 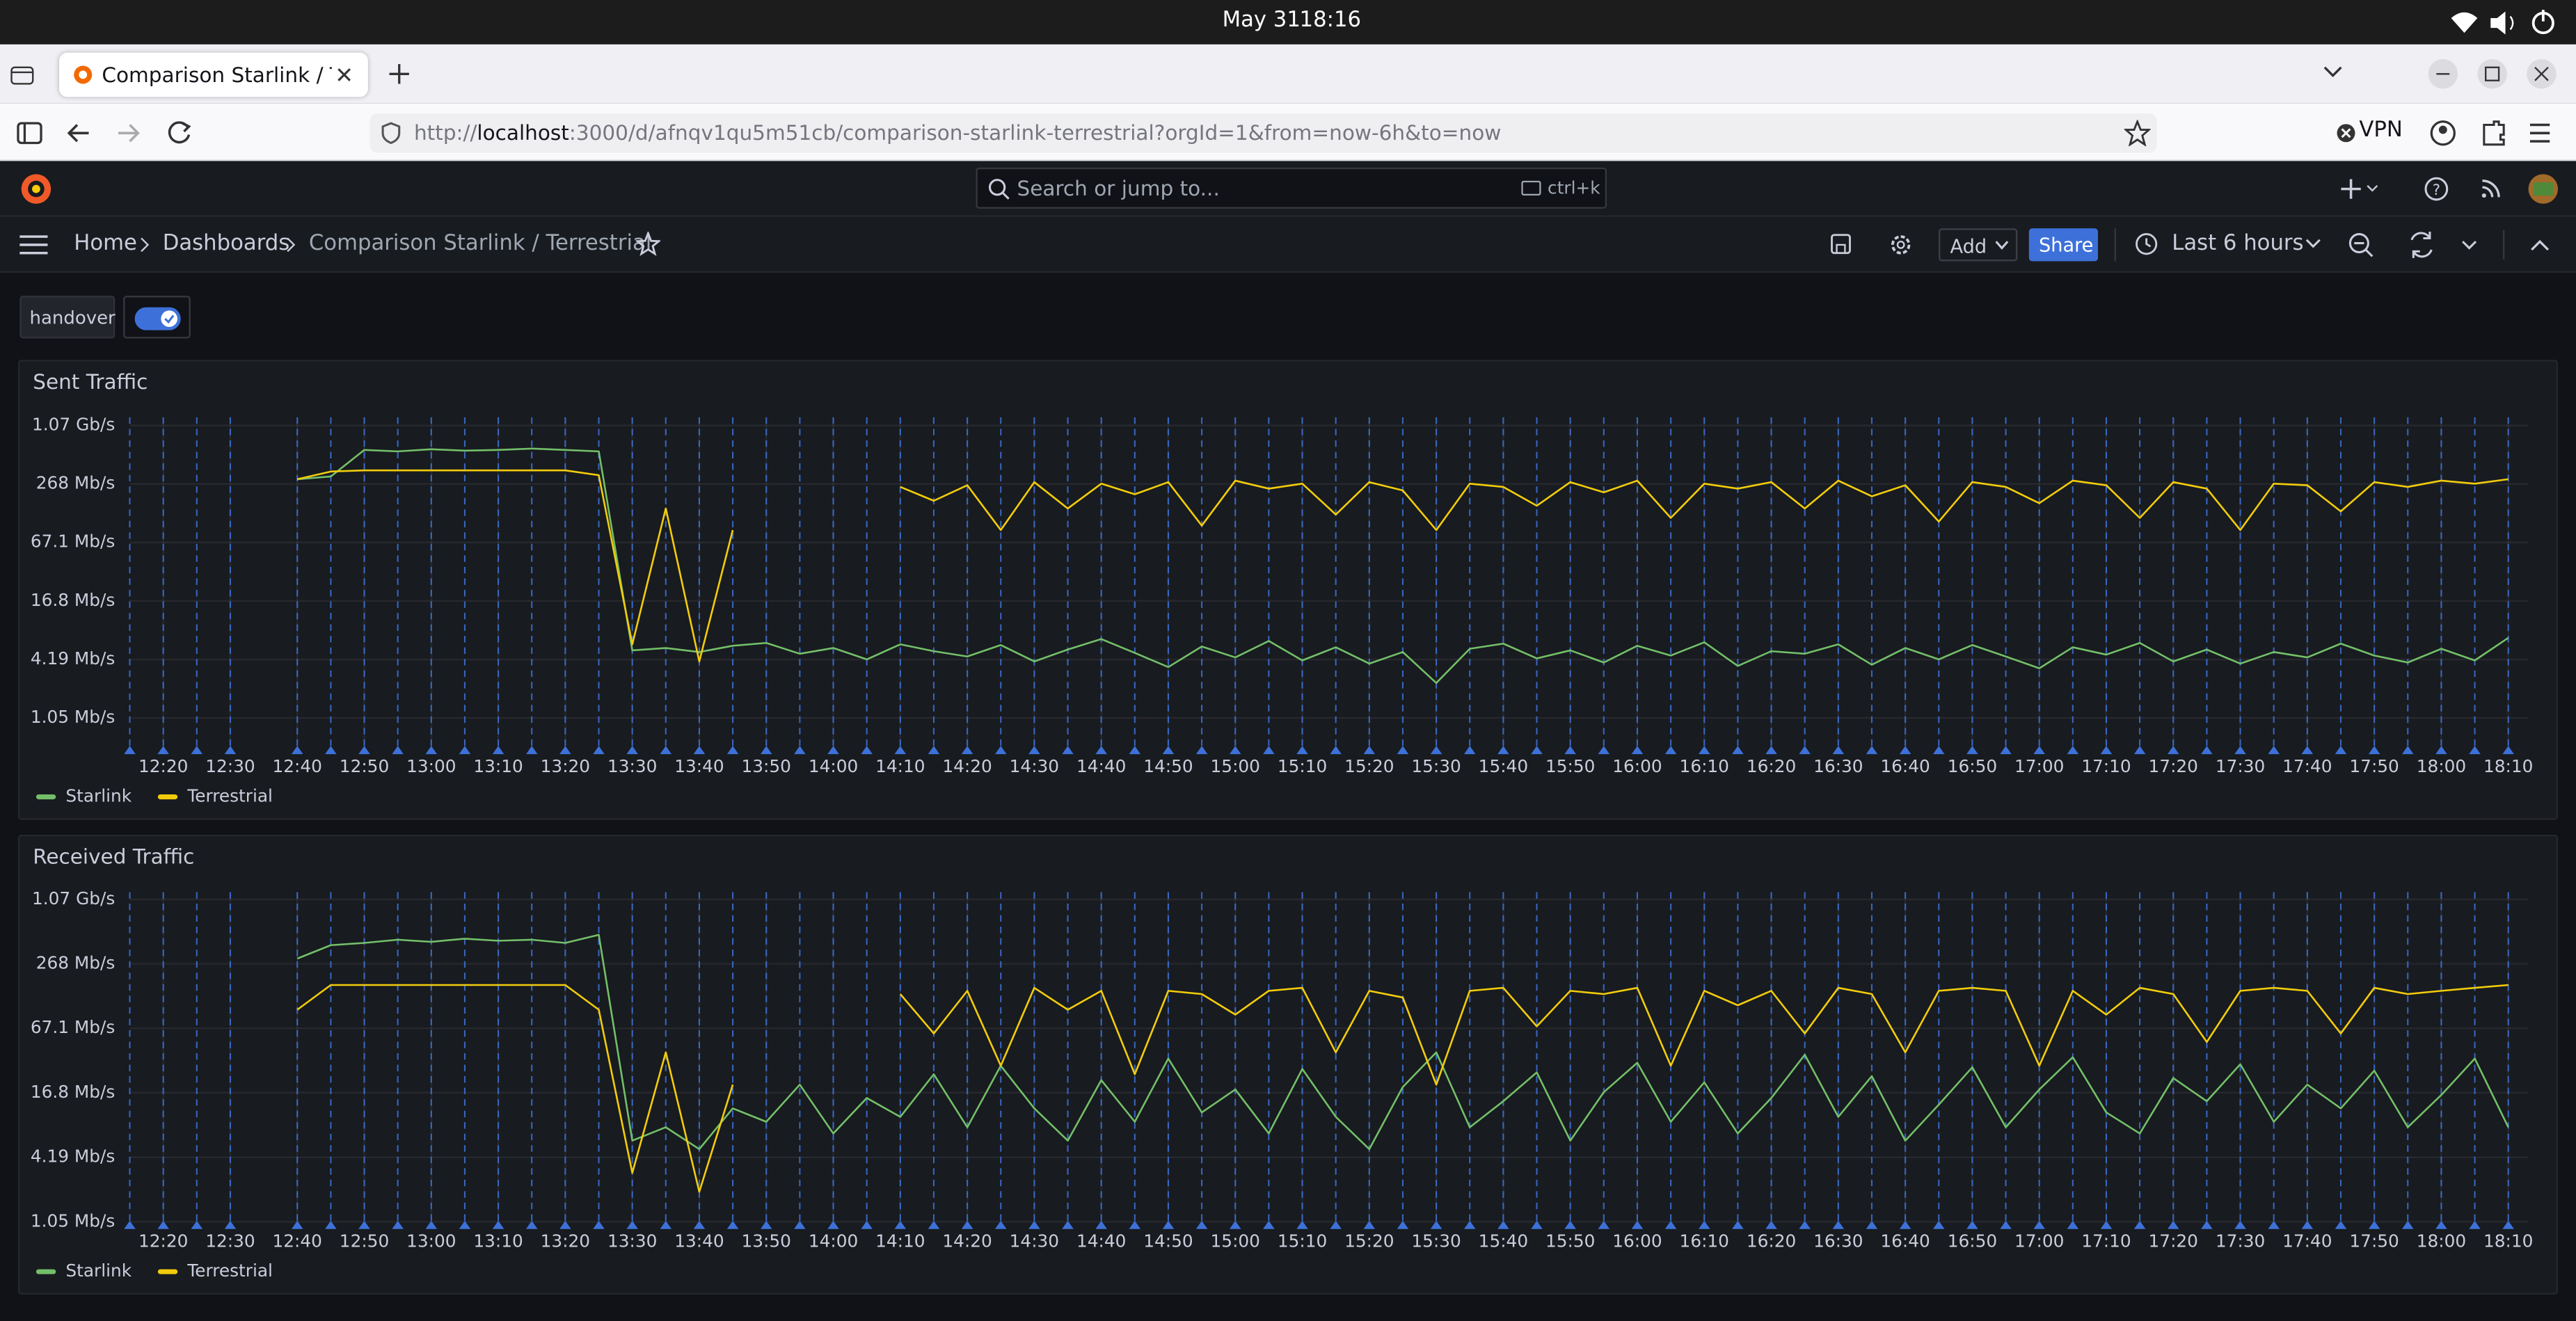 What do you see at coordinates (2494, 74) in the screenshot?
I see `window-controls` at bounding box center [2494, 74].